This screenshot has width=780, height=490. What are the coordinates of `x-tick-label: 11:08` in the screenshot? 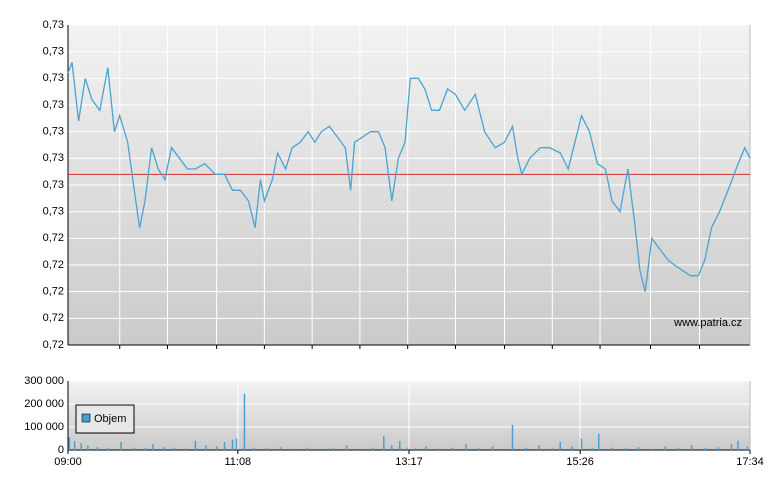 It's located at (237, 462).